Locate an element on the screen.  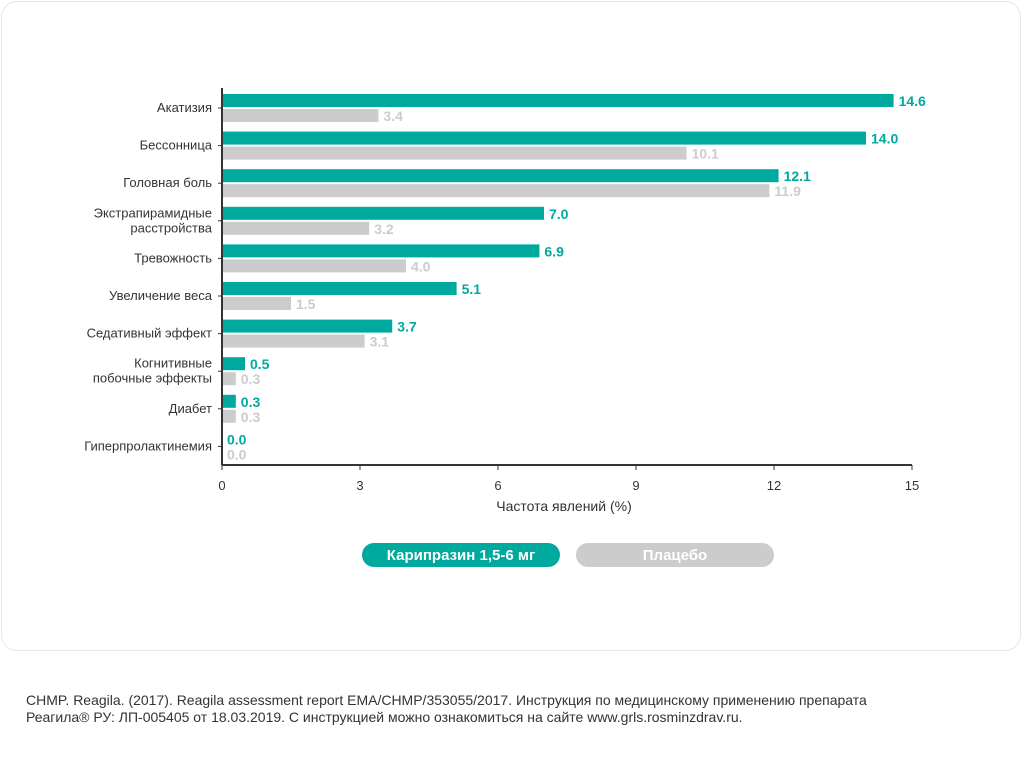
category-label: Экстрапирамидные расстройства is located at coordinates (153, 220).